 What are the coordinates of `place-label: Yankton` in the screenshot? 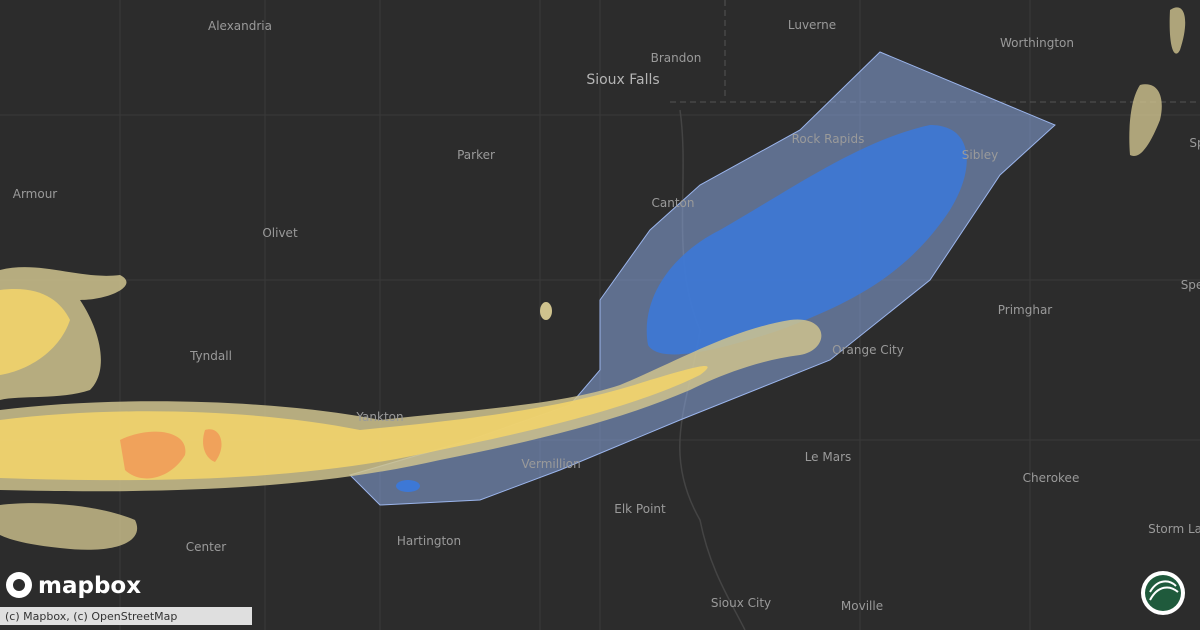 It's located at (379, 417).